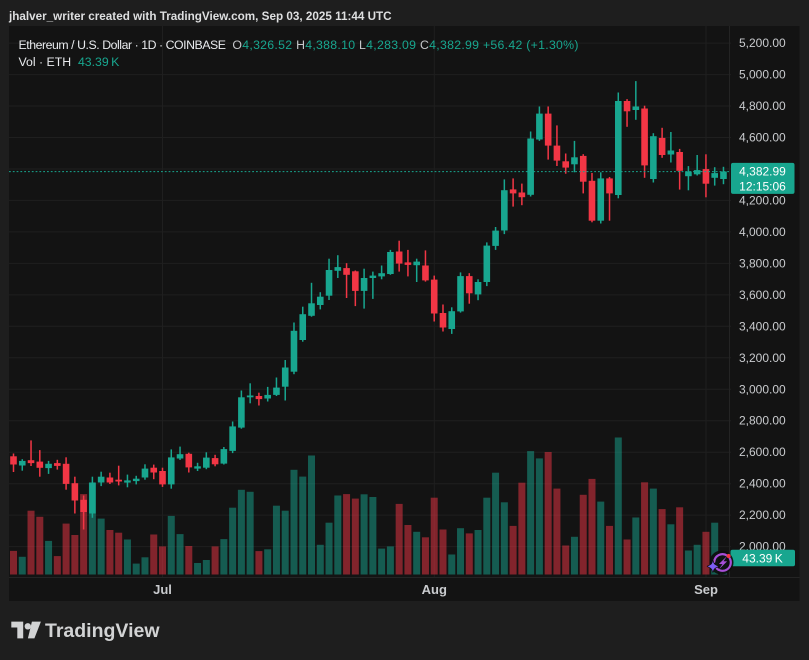  Describe the element at coordinates (162, 589) in the screenshot. I see `svg-text: Jul` at that location.